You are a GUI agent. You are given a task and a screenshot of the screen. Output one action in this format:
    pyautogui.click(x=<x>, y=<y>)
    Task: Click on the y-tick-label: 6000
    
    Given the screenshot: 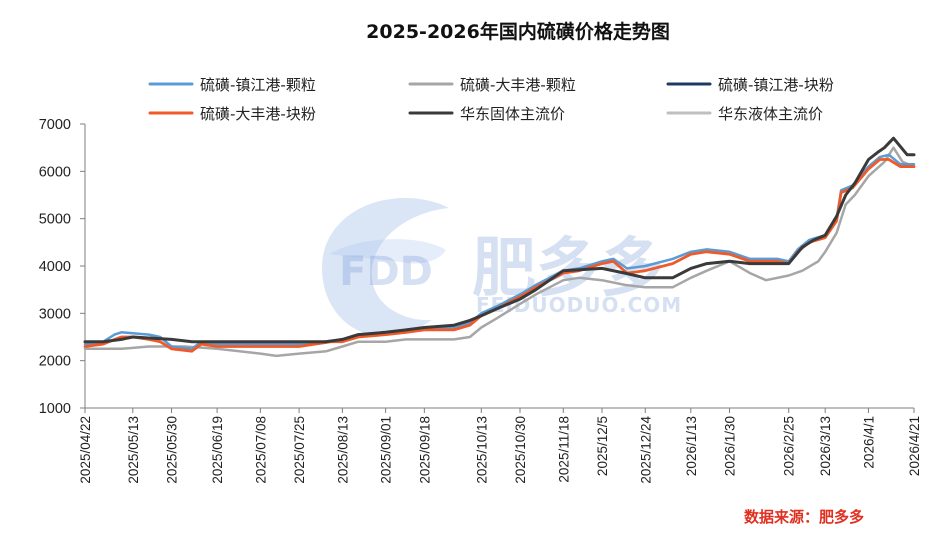 What is the action you would take?
    pyautogui.click(x=55, y=172)
    